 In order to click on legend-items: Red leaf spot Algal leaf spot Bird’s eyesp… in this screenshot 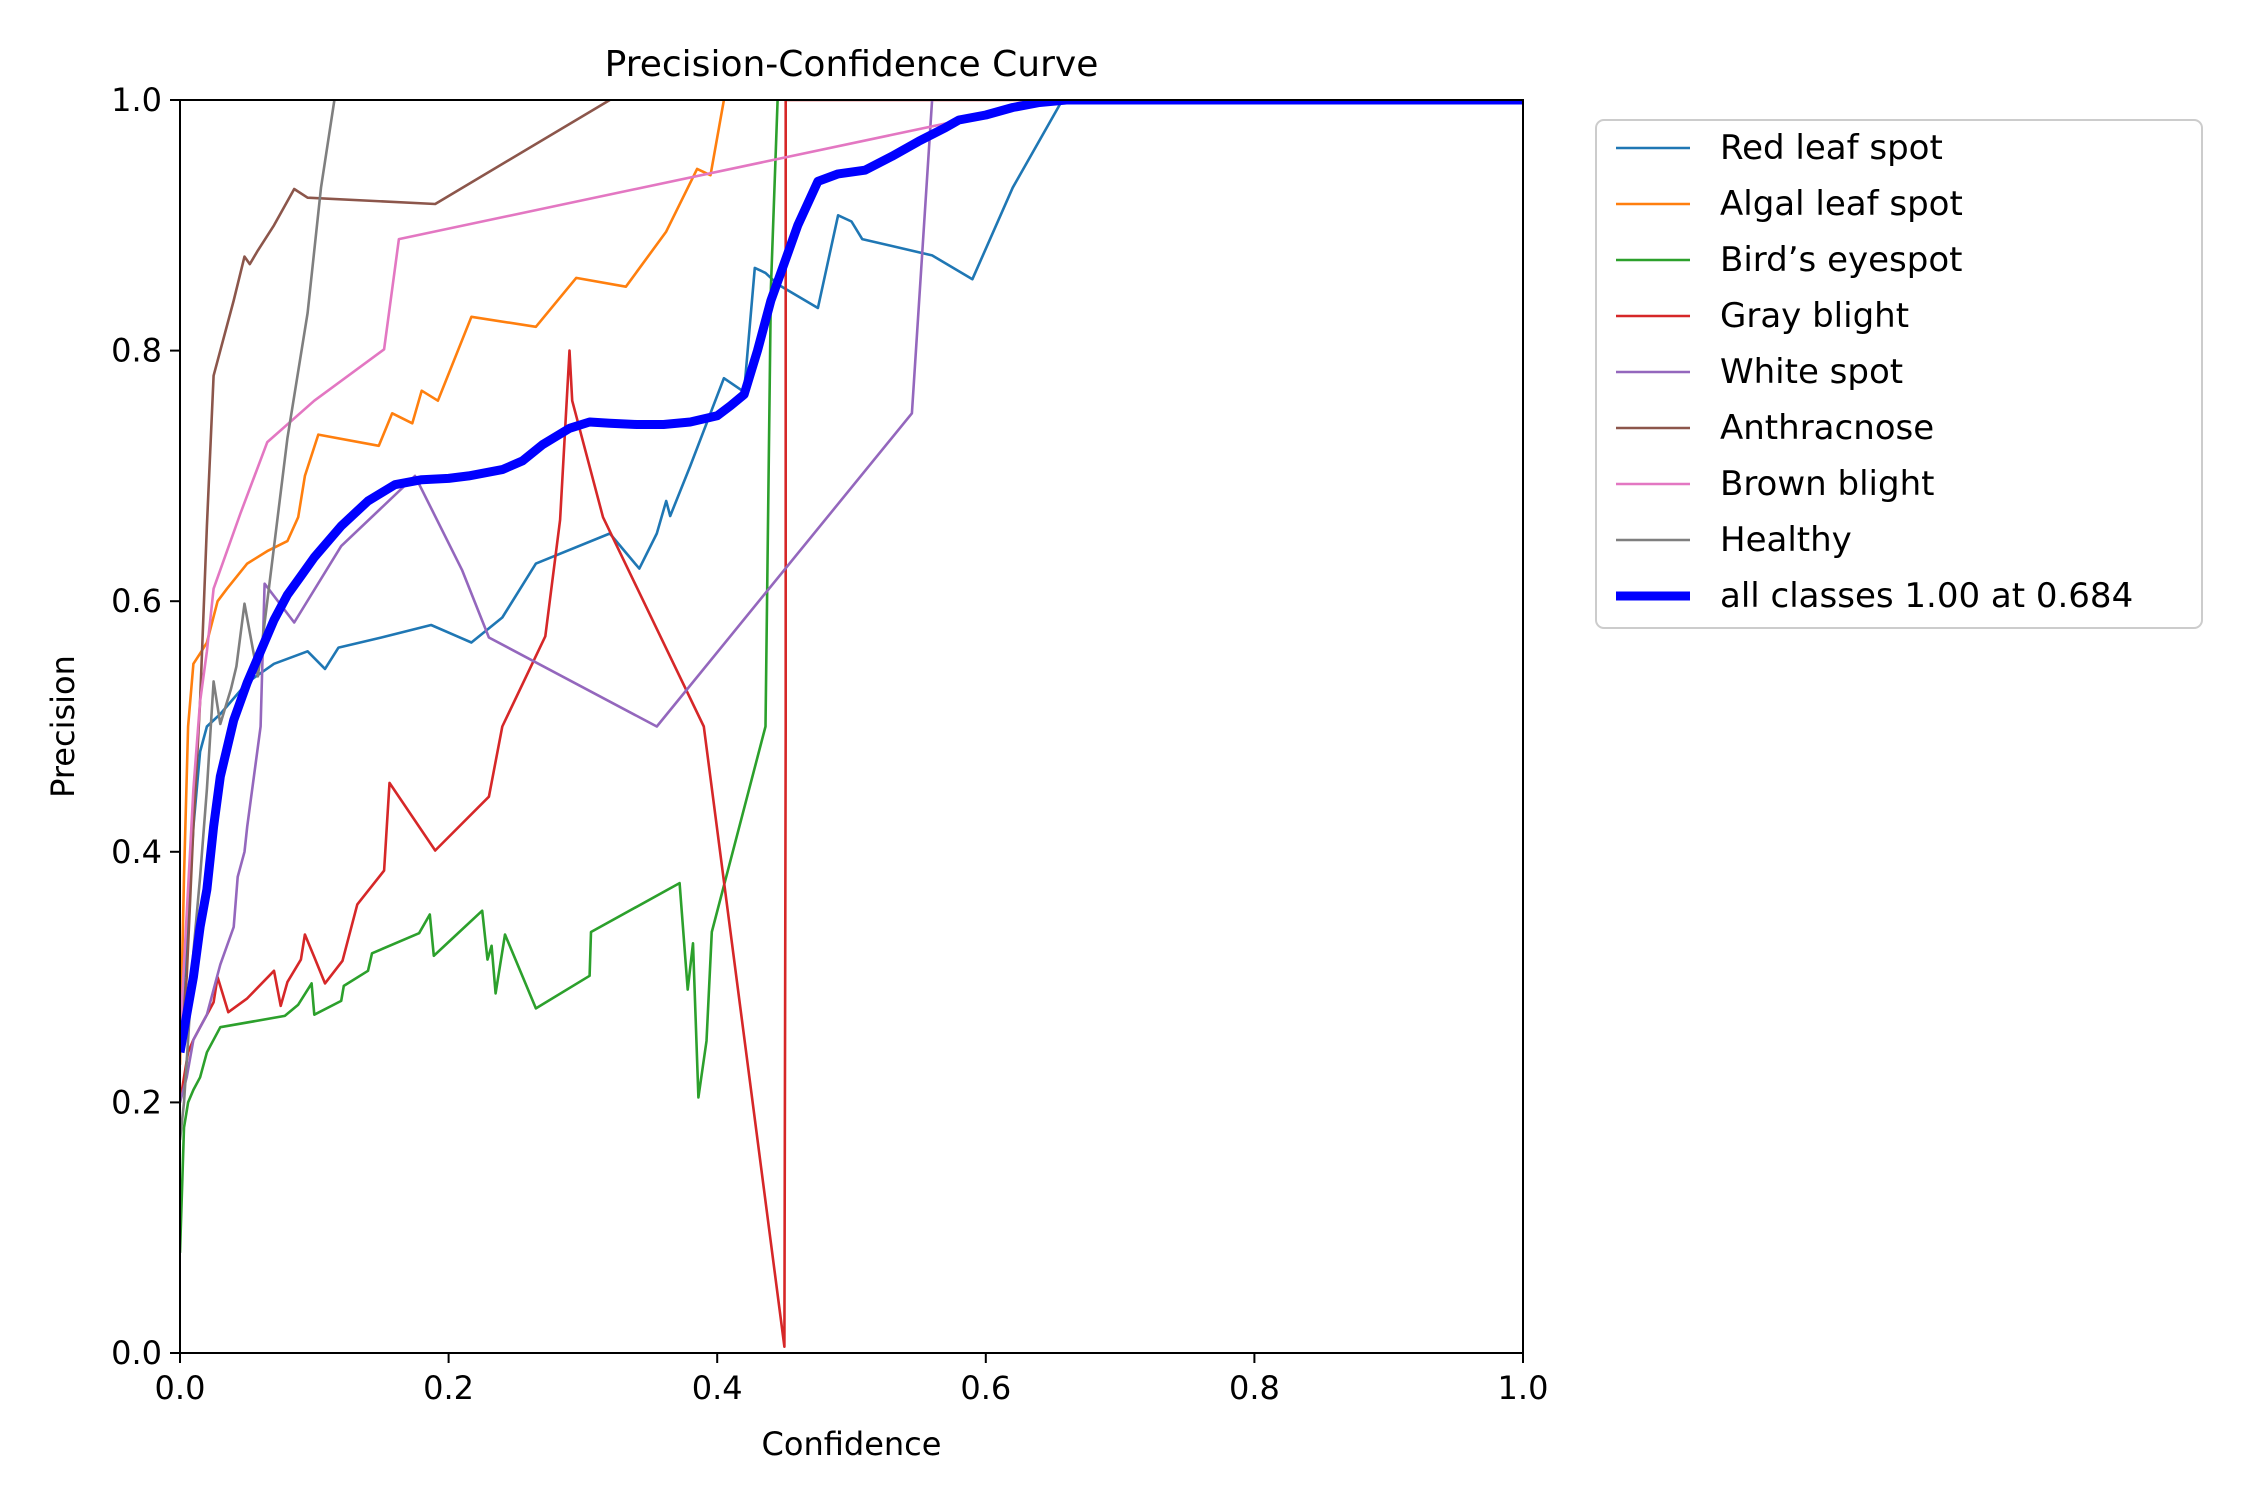, I will do `click(1874, 372)`.